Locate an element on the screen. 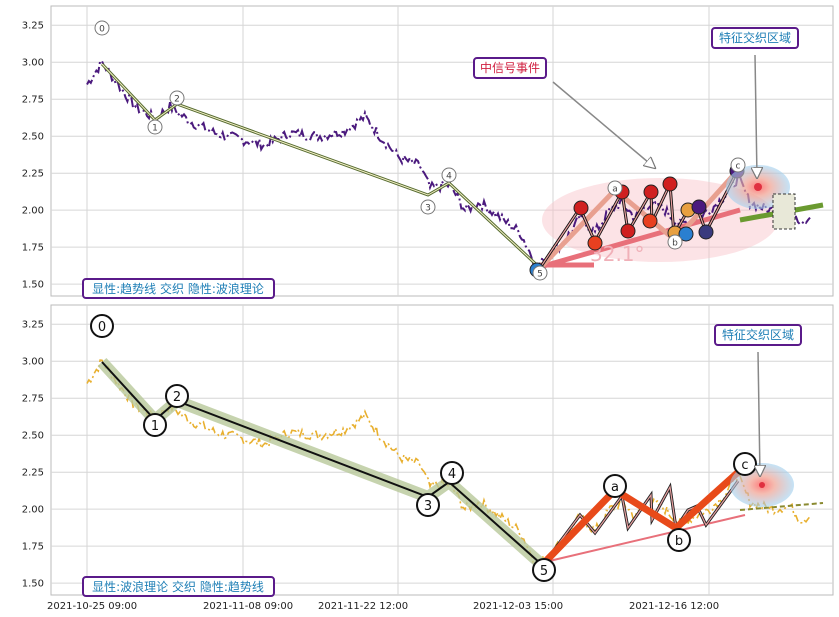  top-panel-label: 显性:趋势线 交织 隐性:波浪理论 is located at coordinates (178, 288).